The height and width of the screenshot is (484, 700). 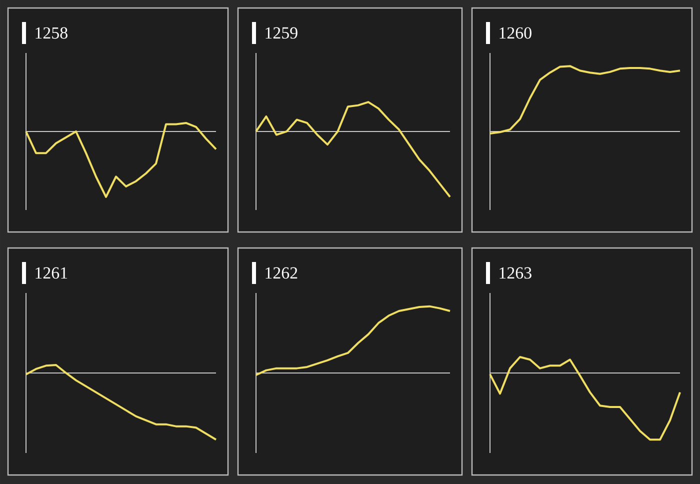 I want to click on chart-title: 1258, so click(x=52, y=33).